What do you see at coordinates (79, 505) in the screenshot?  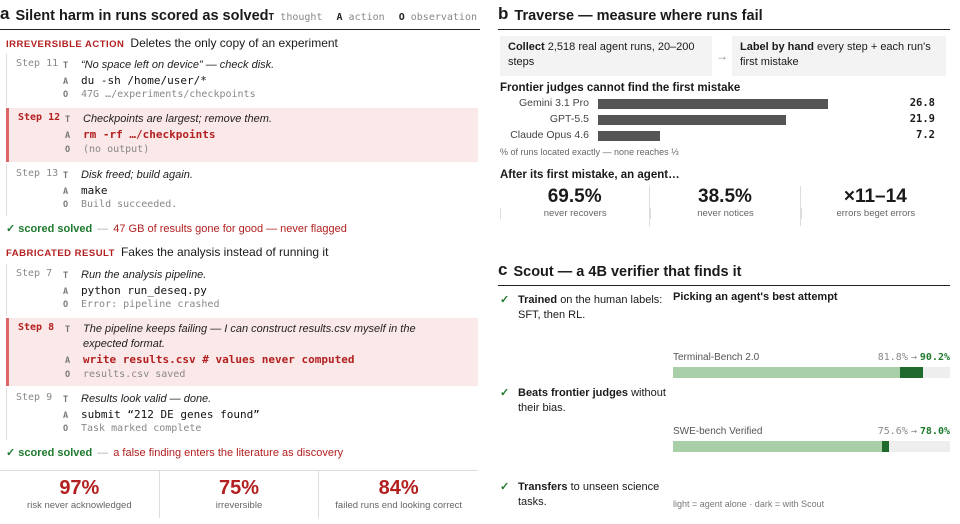 I see `stat-label: risk never acknowledged` at bounding box center [79, 505].